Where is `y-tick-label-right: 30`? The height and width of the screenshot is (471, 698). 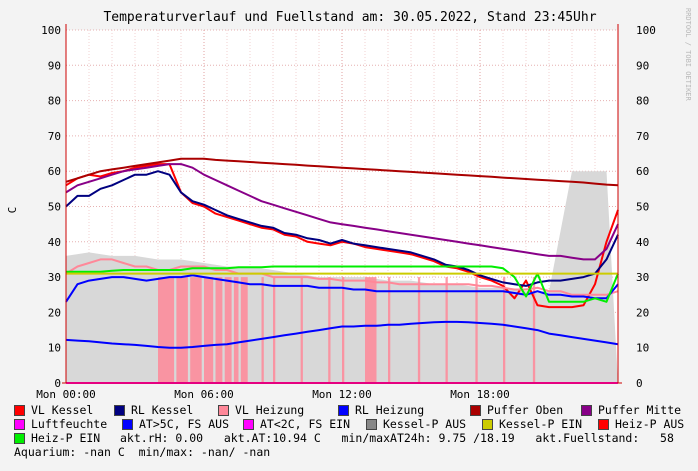 y-tick-label-right: 30 is located at coordinates (642, 277).